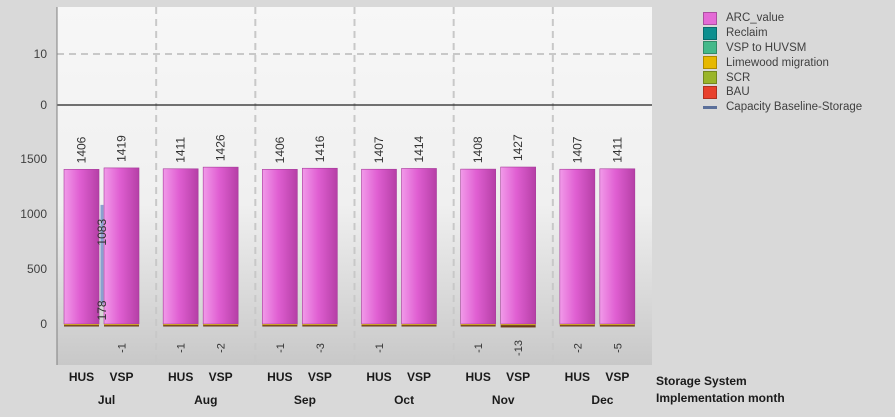 This screenshot has width=895, height=417. I want to click on x-axis-outer-title: Implementation month, so click(720, 398).